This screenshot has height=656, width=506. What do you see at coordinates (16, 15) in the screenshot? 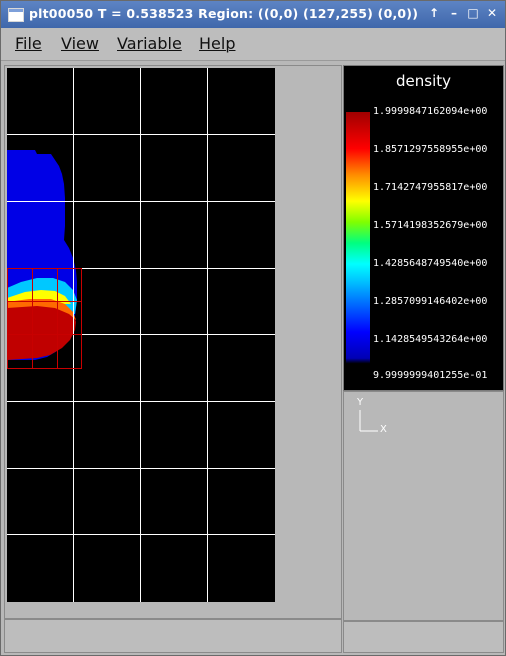
I see `window-icon` at bounding box center [16, 15].